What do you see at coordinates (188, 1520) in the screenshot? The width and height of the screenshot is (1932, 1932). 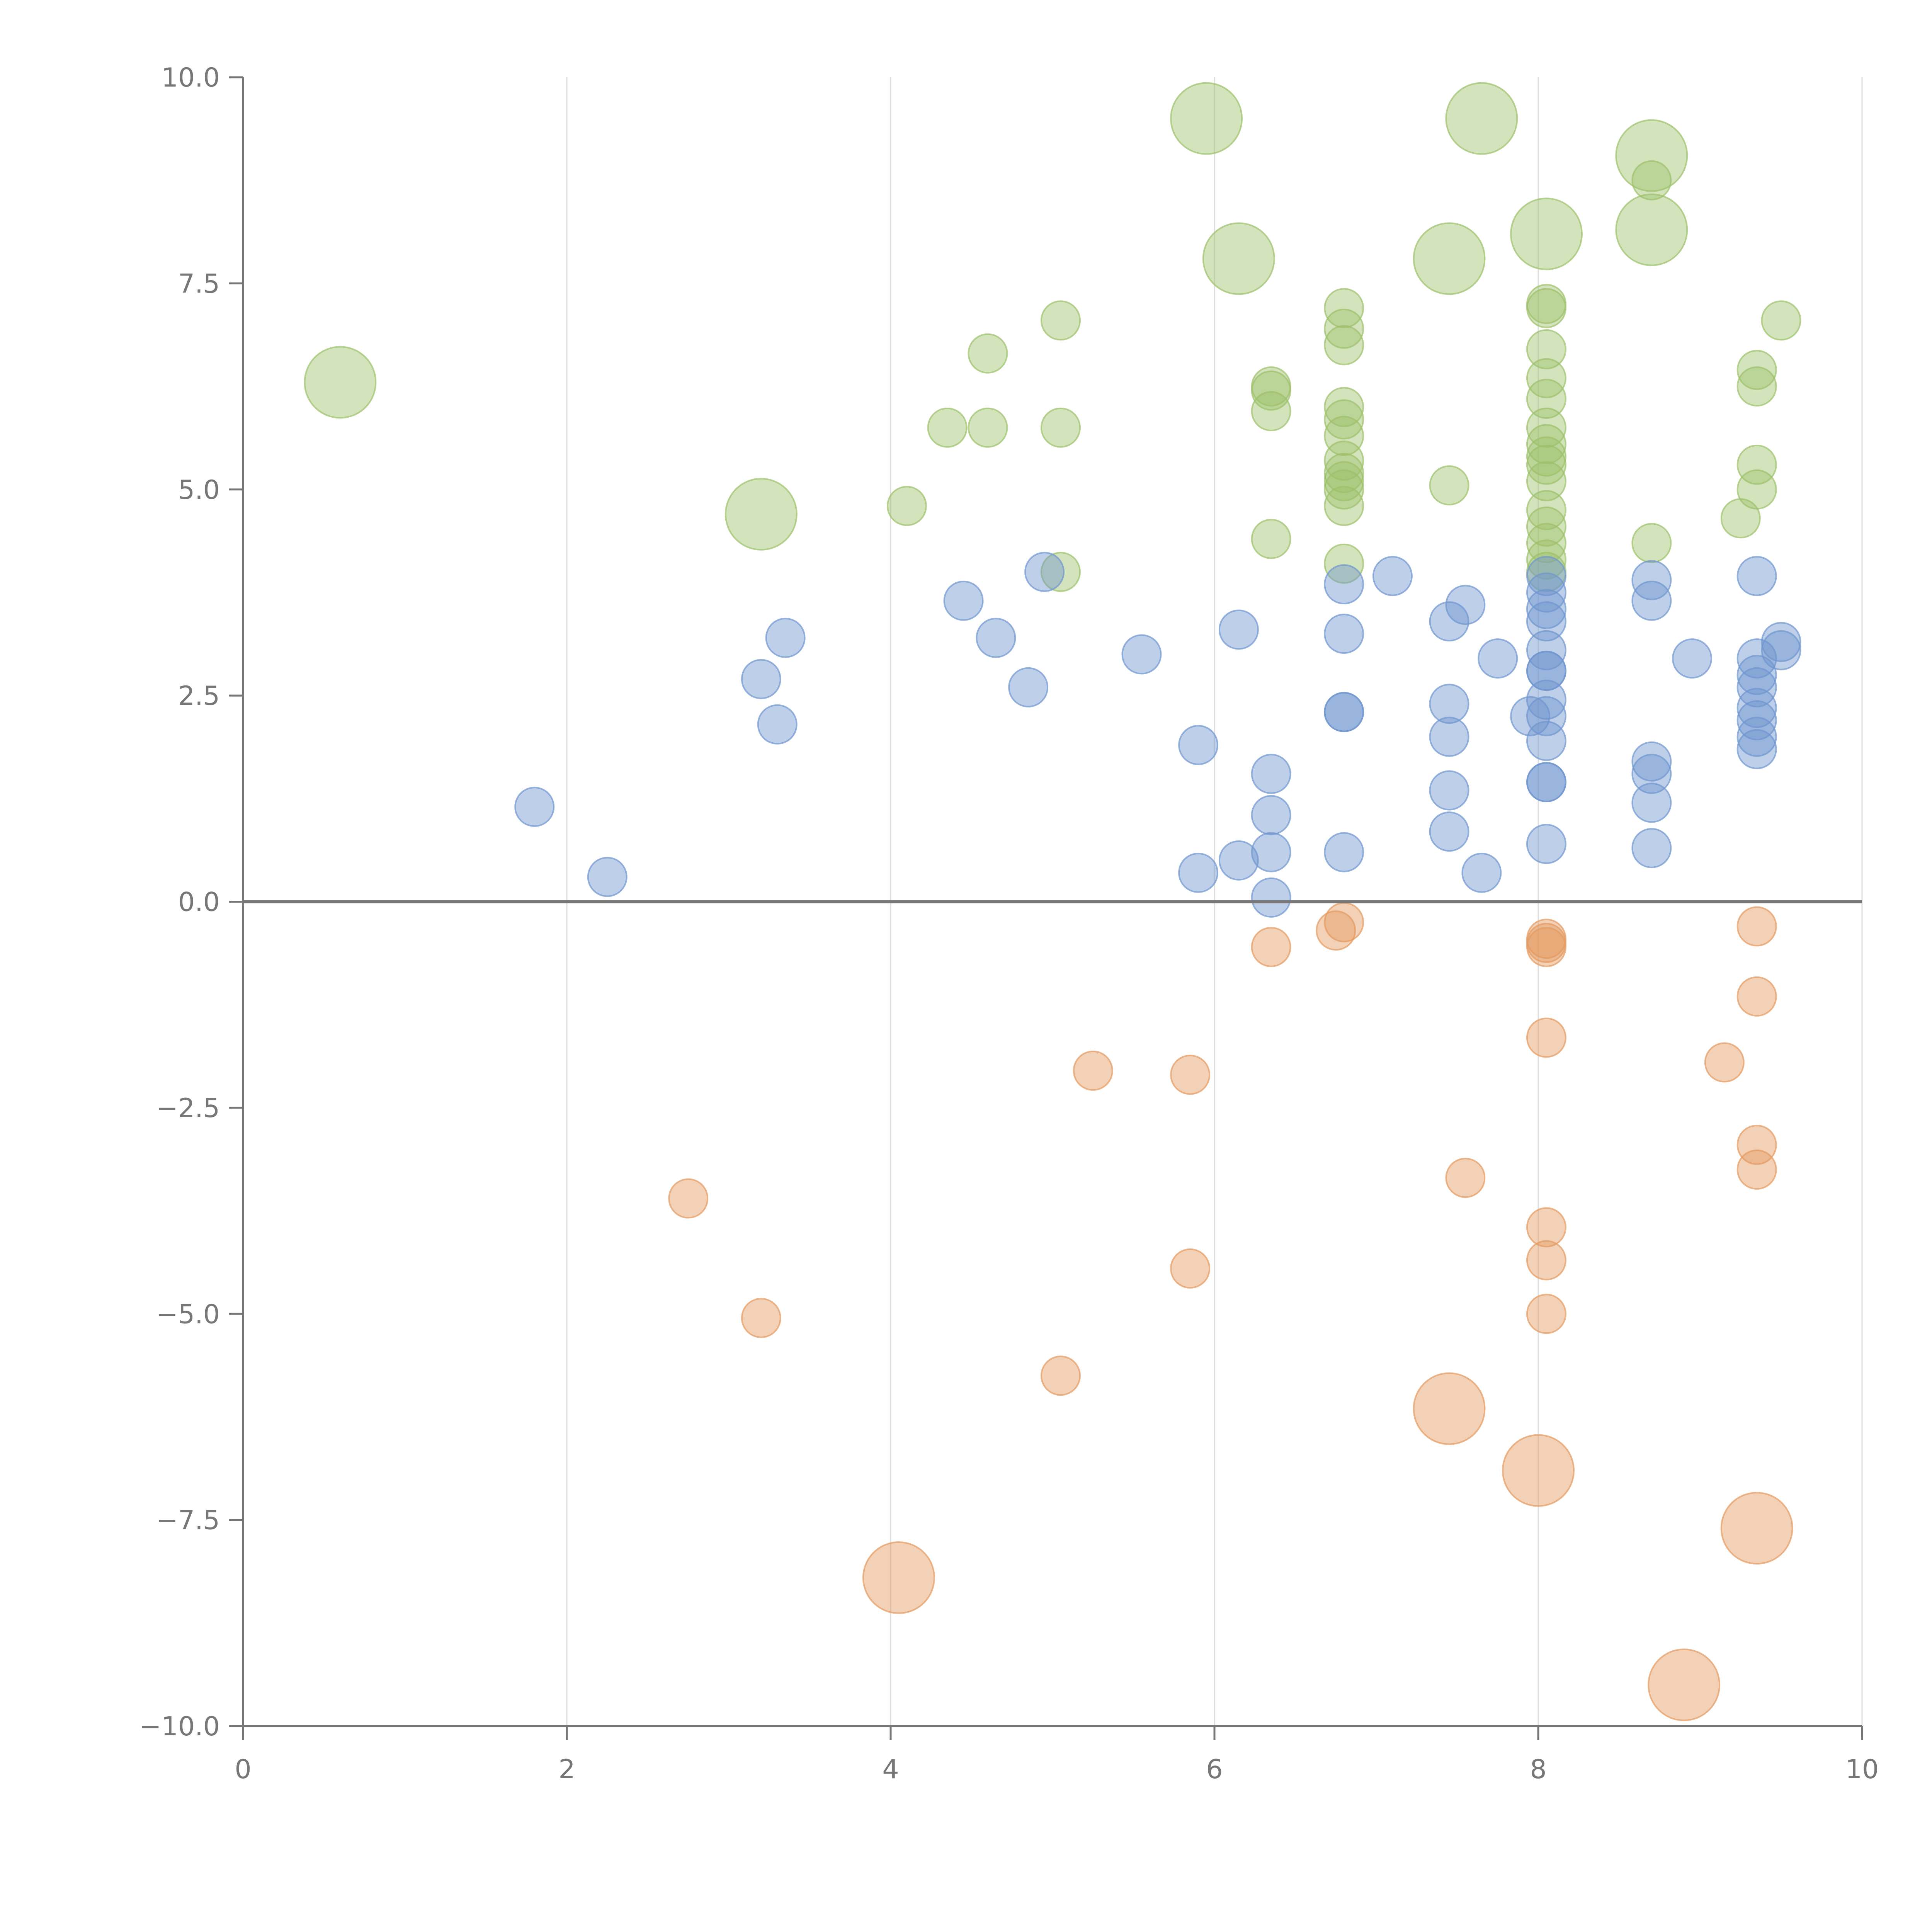 I see `y-tick-label: −7.5` at bounding box center [188, 1520].